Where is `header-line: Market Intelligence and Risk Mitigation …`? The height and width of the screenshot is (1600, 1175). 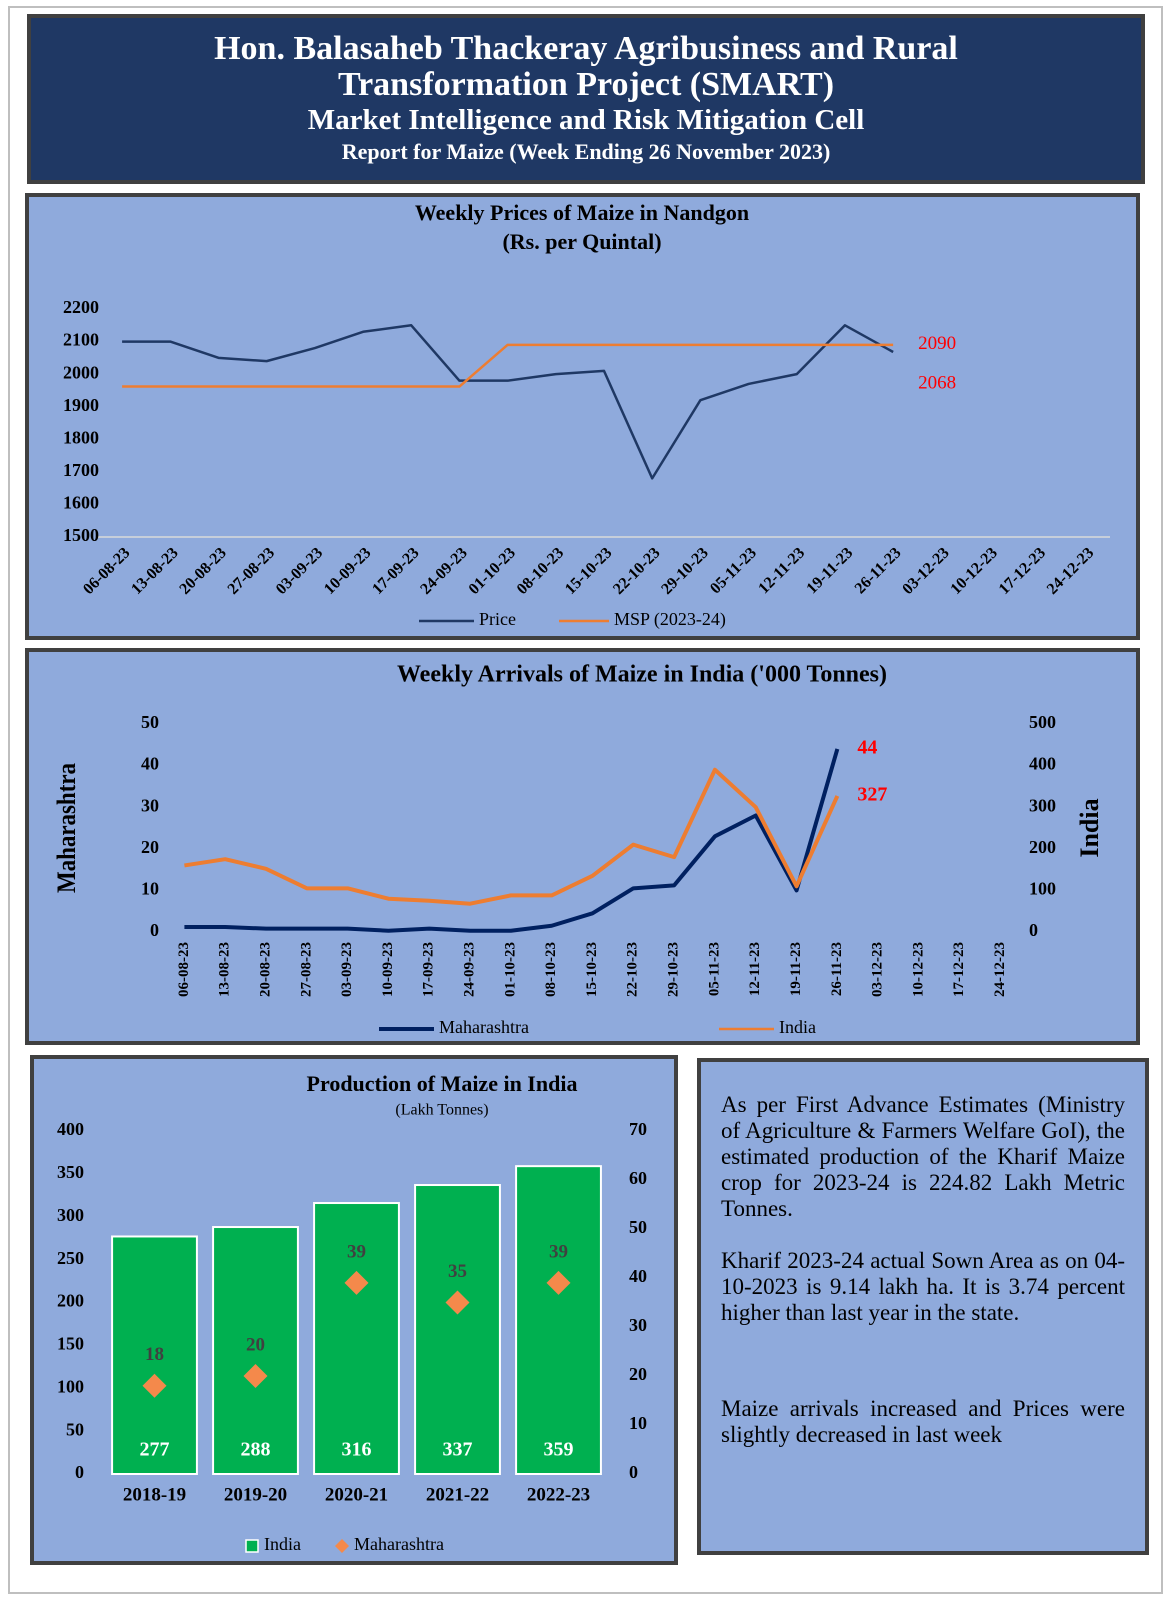 header-line: Market Intelligence and Risk Mitigation … is located at coordinates (586, 120).